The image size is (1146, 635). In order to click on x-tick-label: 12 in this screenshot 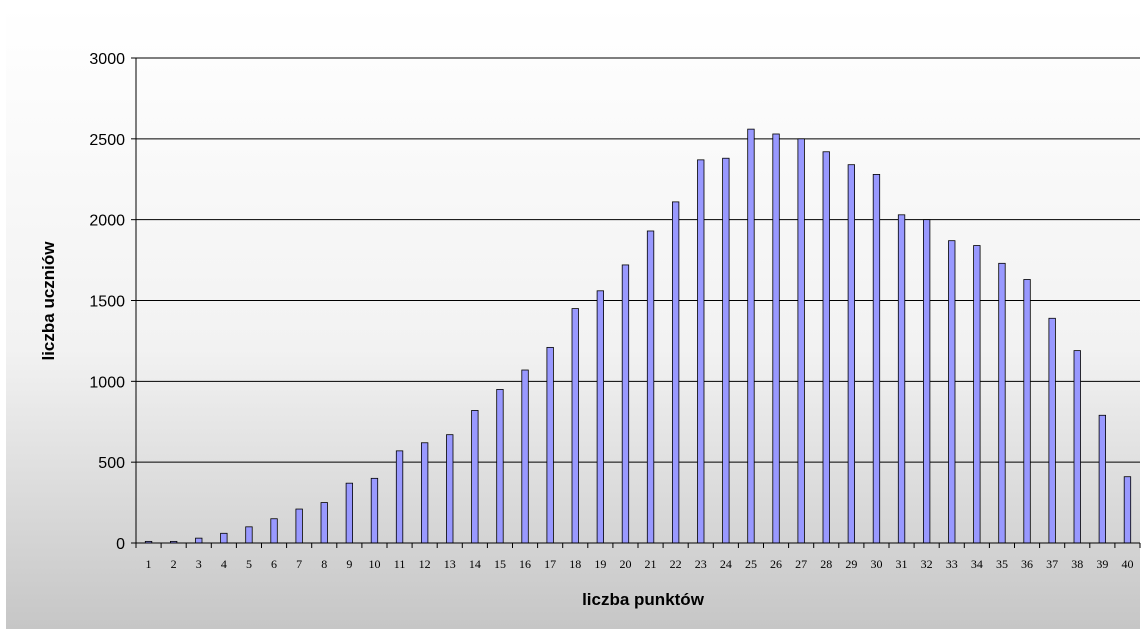, I will do `click(425, 564)`.